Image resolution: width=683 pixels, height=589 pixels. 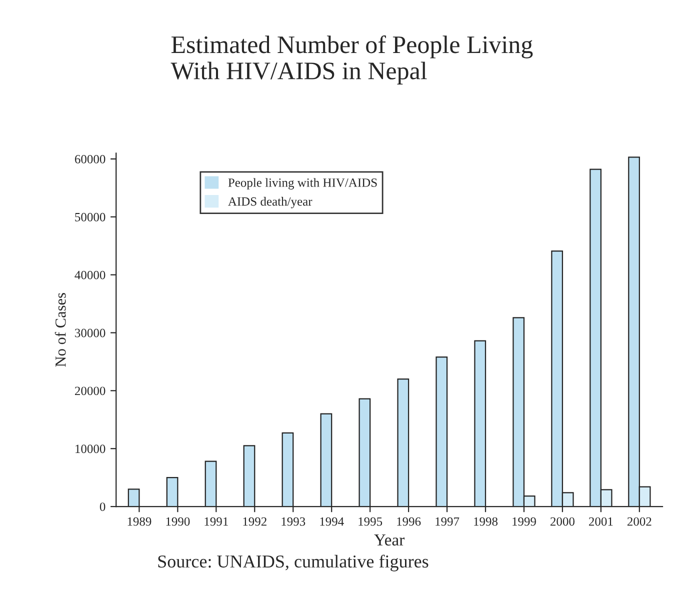 I want to click on y-tick-label: 10000, so click(x=91, y=449).